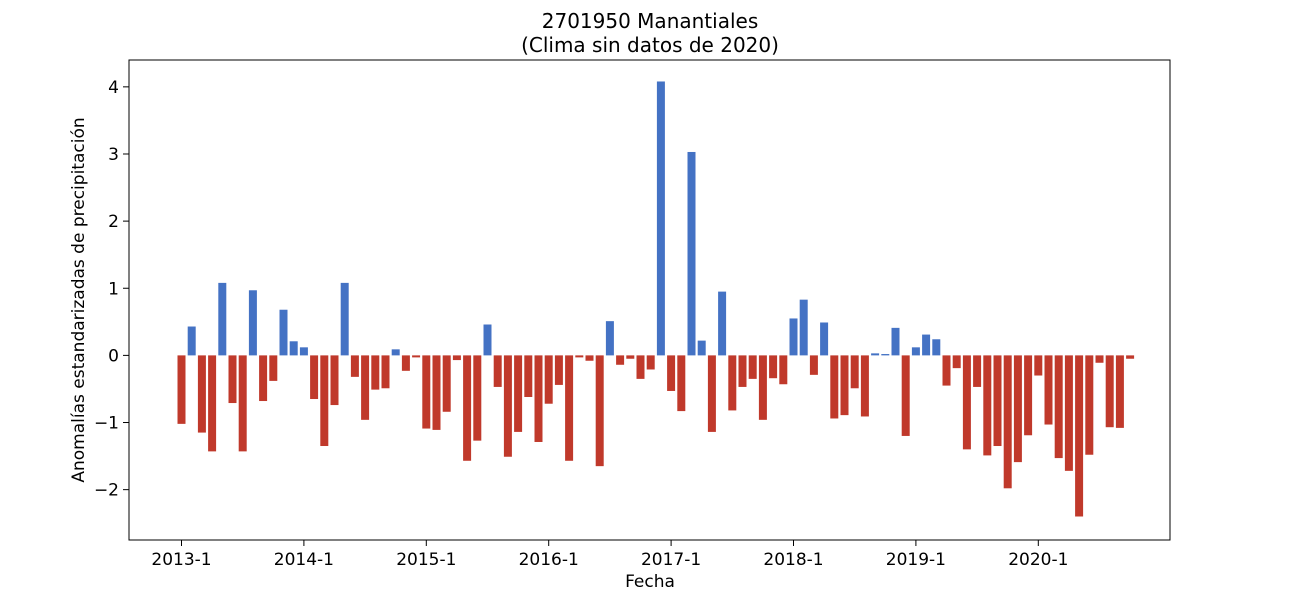 The width and height of the screenshot is (1300, 604). Describe the element at coordinates (113, 155) in the screenshot. I see `y-tick-label: 3` at that location.